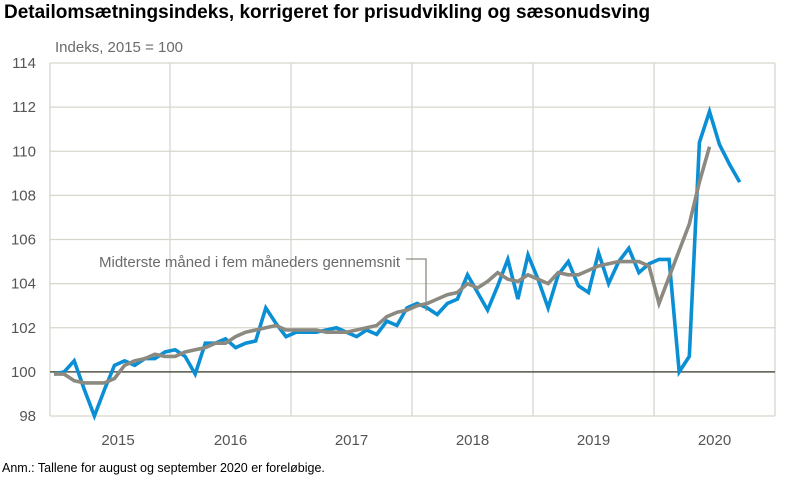 The image size is (800, 479). I want to click on y-tick-label: 110, so click(24, 151).